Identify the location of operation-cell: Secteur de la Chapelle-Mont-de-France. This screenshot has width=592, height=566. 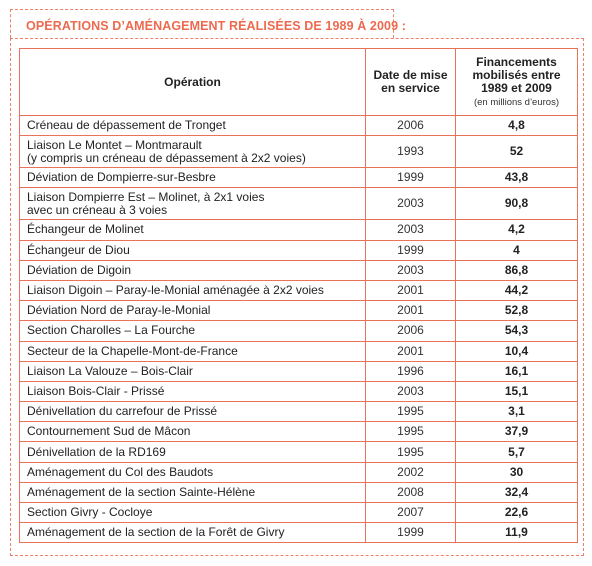
(192, 351).